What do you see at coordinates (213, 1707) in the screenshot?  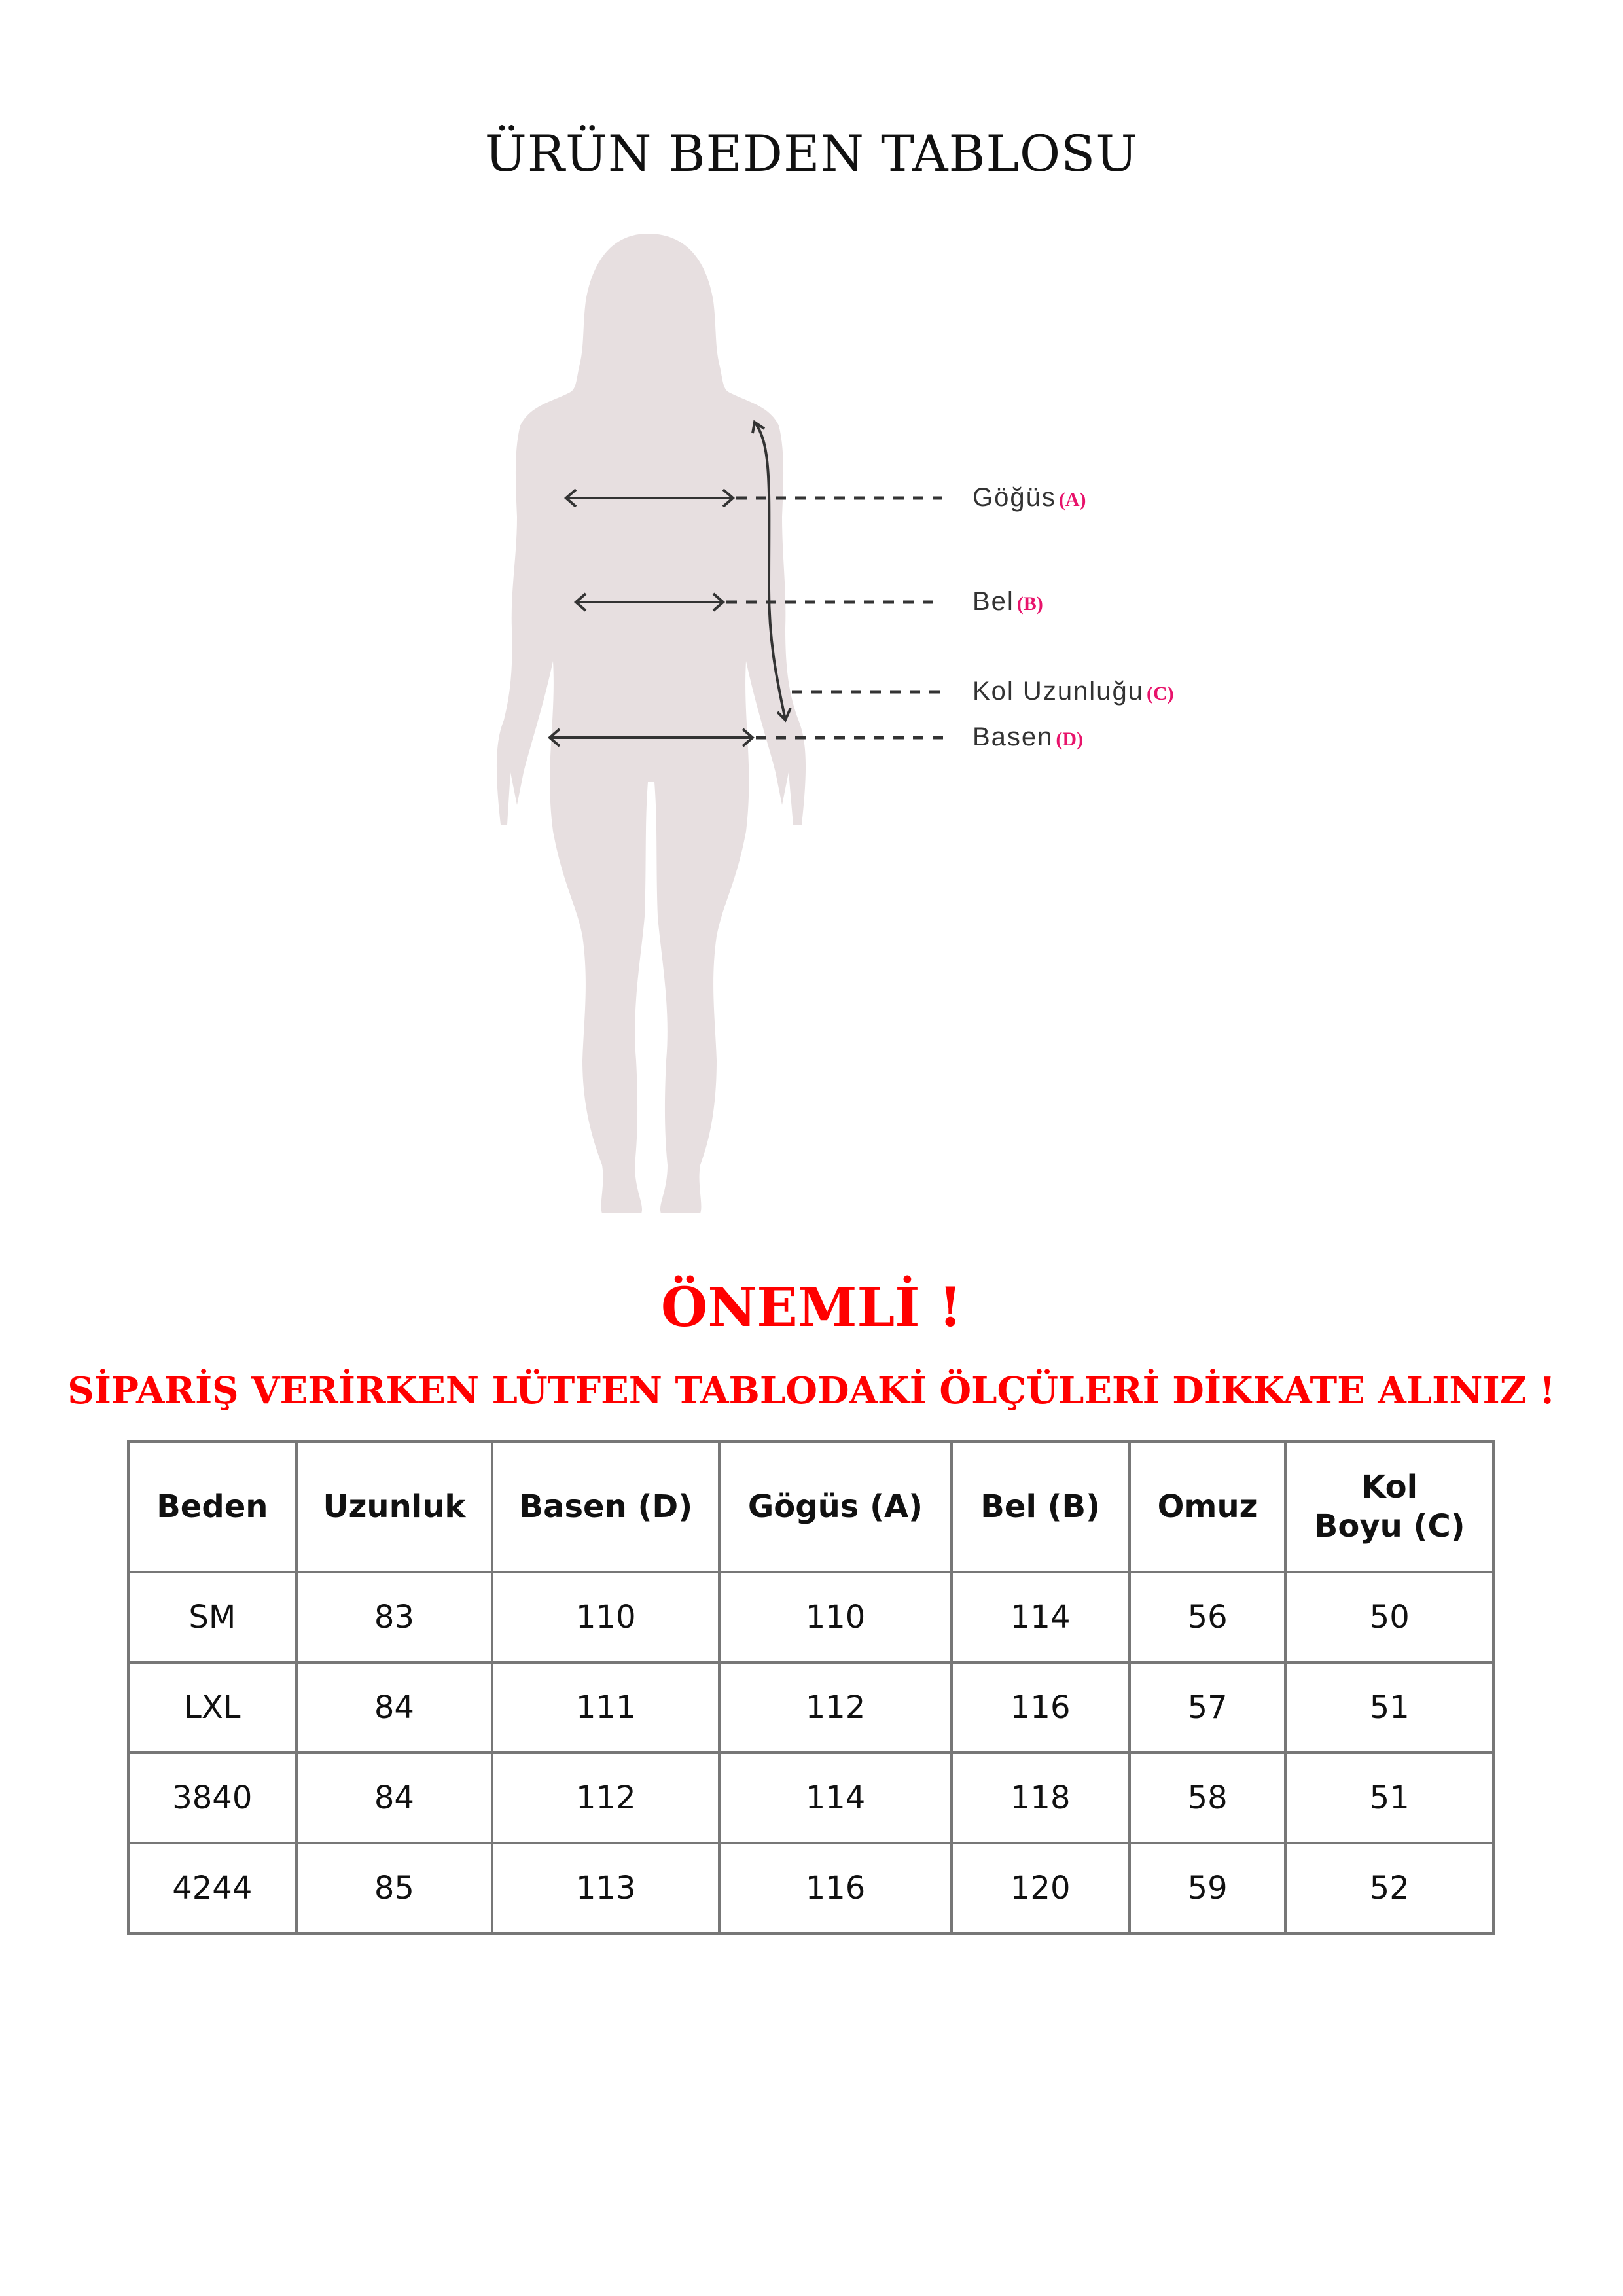 I see `table-cell: LXL` at bounding box center [213, 1707].